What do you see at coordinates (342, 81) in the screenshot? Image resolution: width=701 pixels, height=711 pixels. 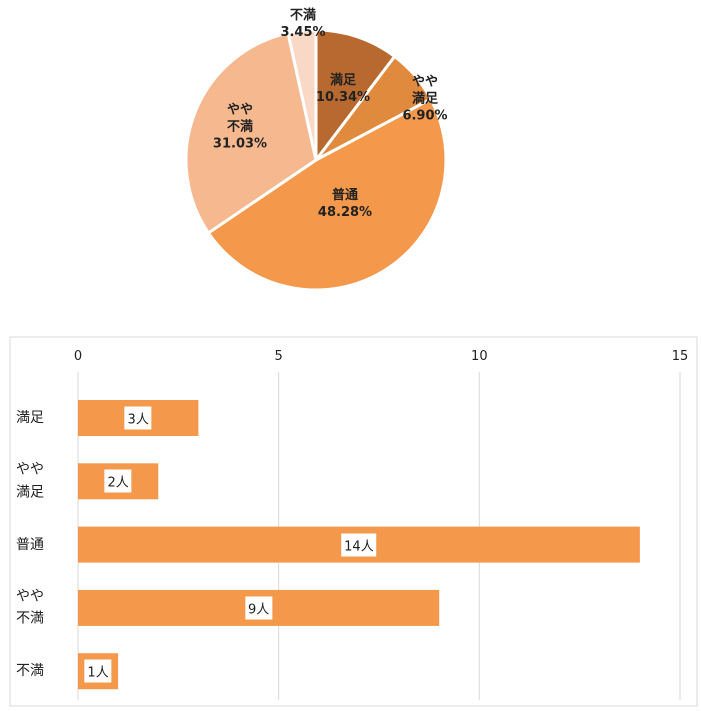 I see `pie-category: 満足` at bounding box center [342, 81].